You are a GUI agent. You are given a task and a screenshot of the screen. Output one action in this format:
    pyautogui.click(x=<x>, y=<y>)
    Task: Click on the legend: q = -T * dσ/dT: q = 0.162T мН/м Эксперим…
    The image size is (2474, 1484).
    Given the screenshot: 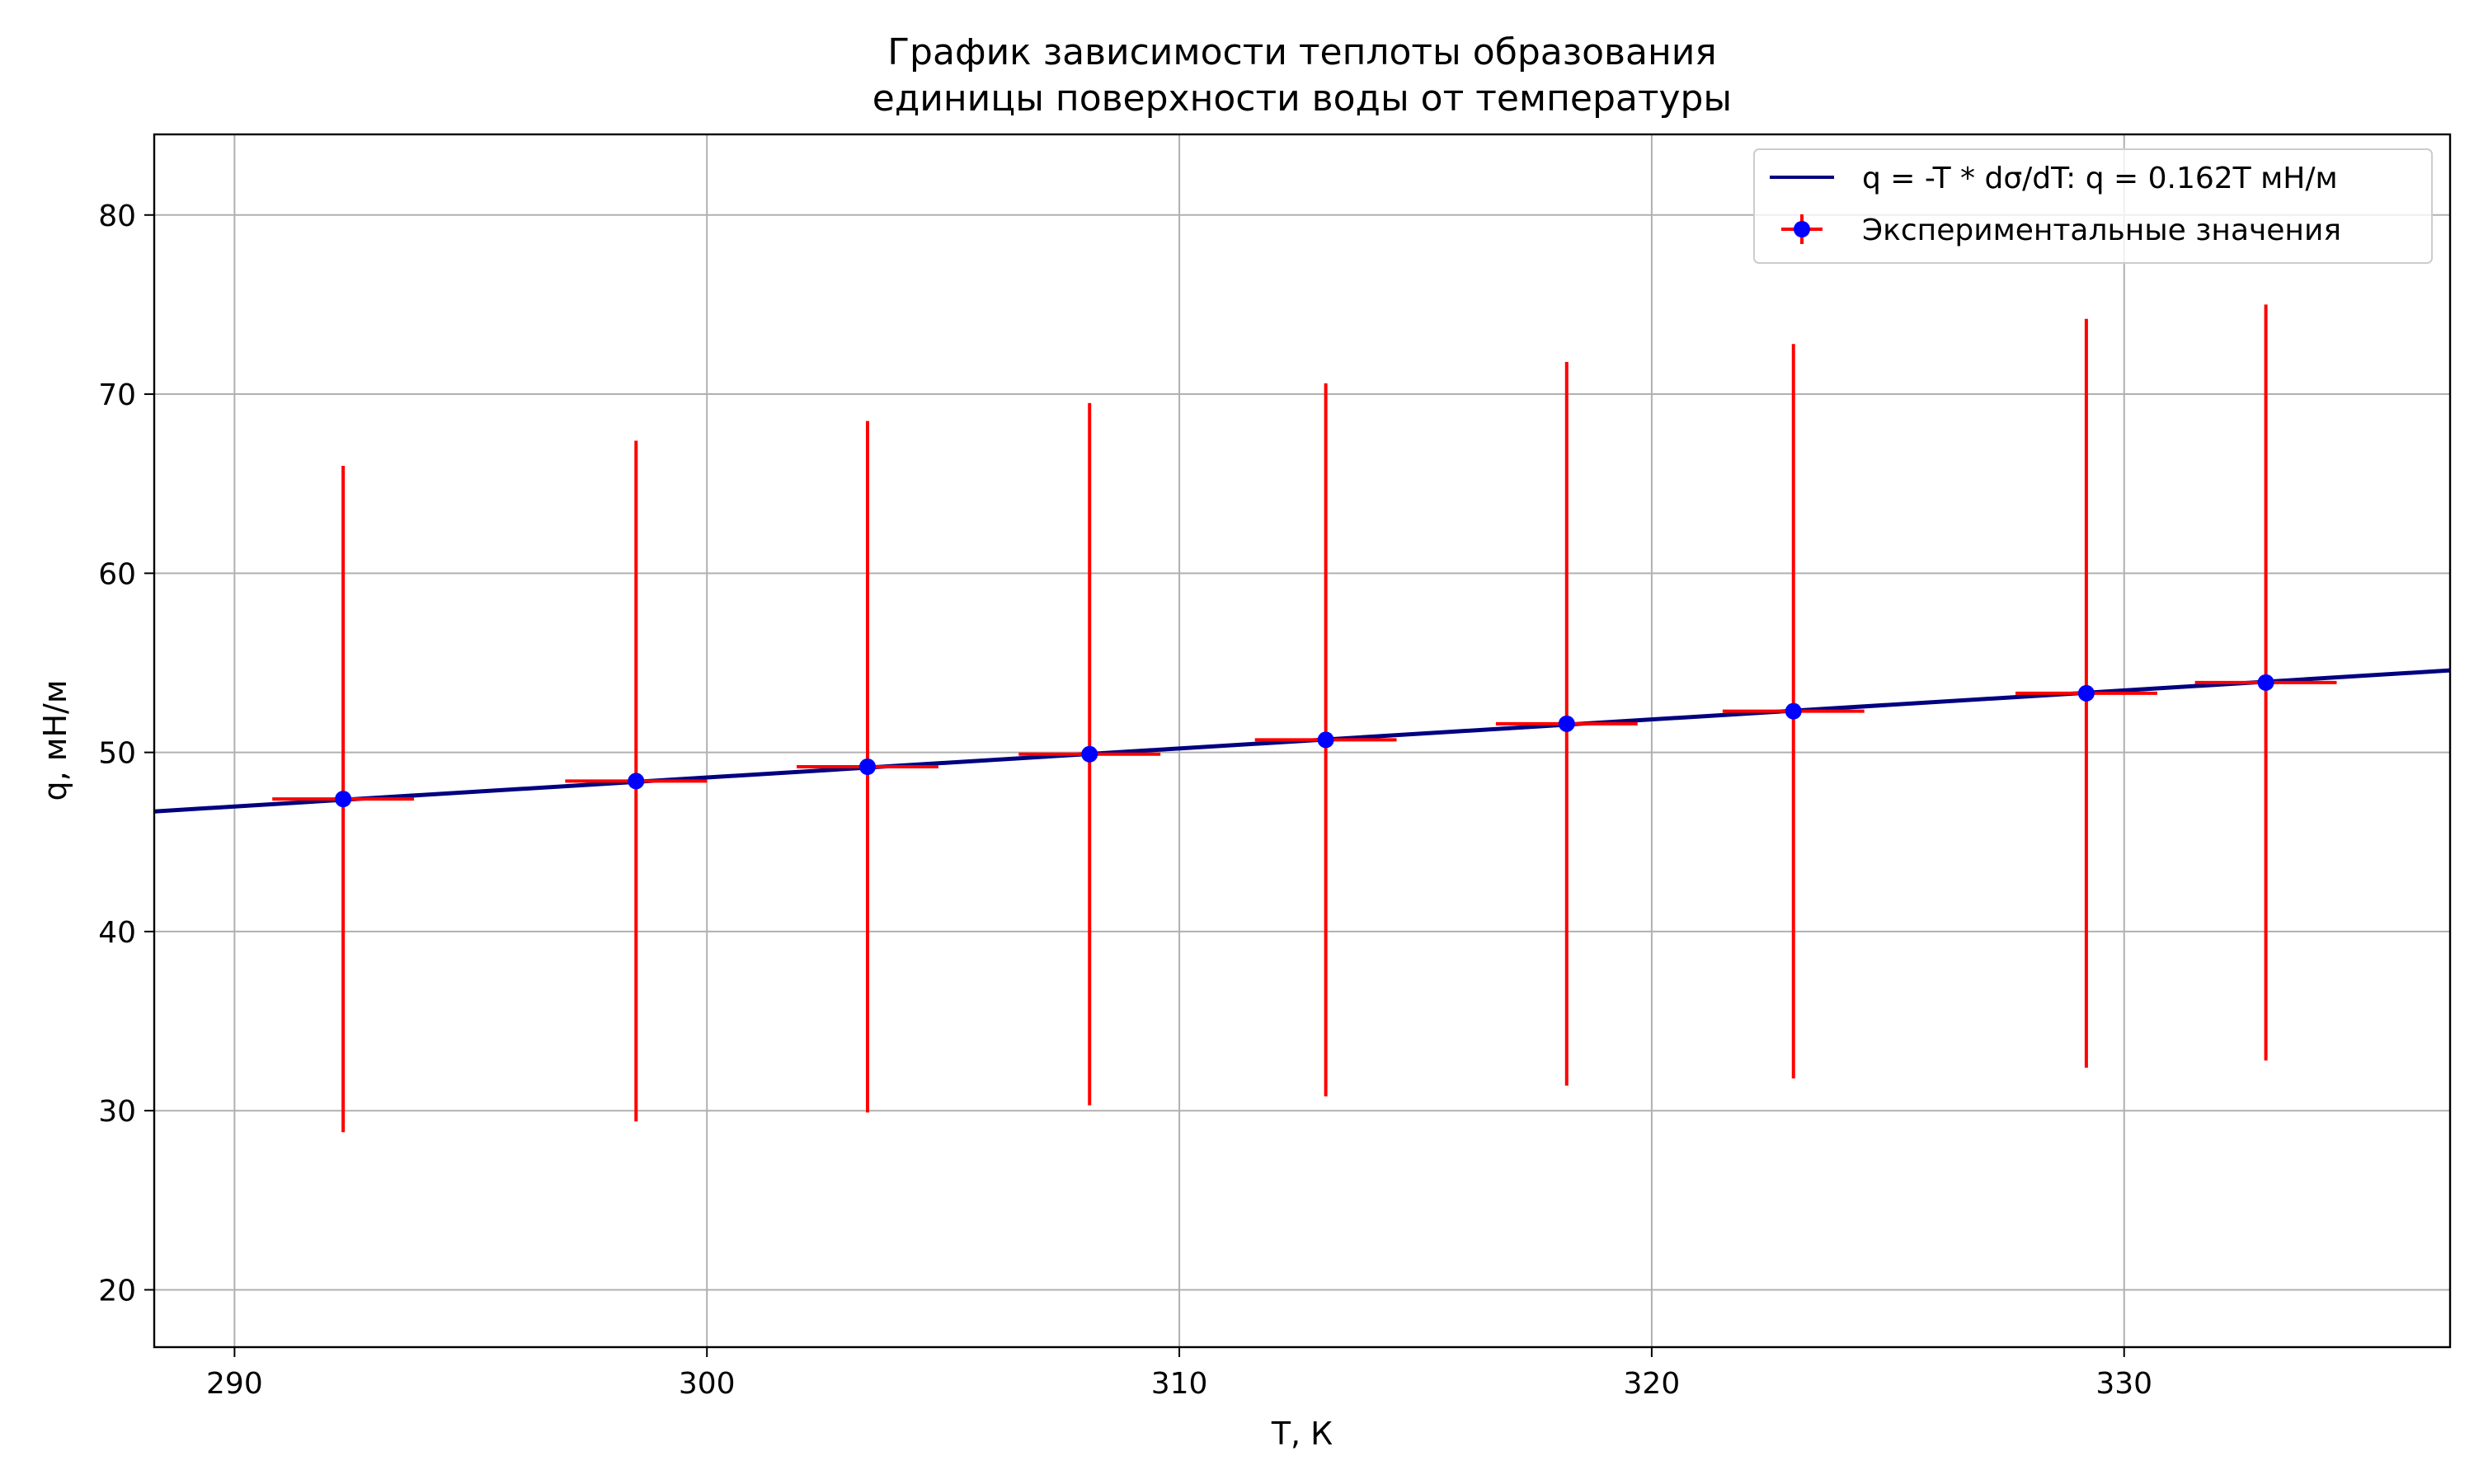 What is the action you would take?
    pyautogui.click(x=2093, y=206)
    